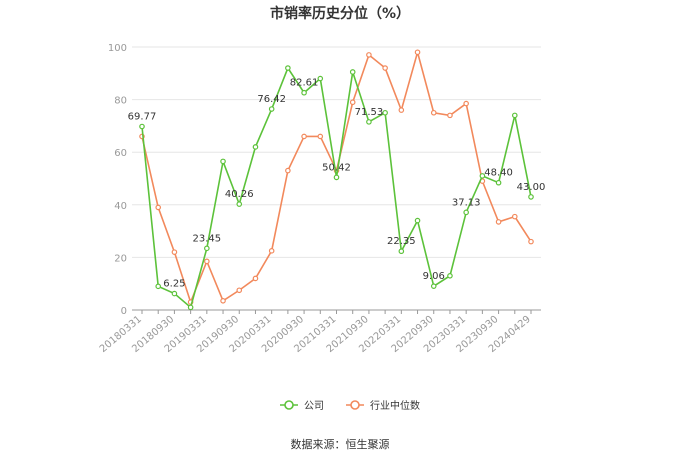 This screenshot has width=680, height=460. What do you see at coordinates (142, 117) in the screenshot?
I see `data-label: 69.77` at bounding box center [142, 117].